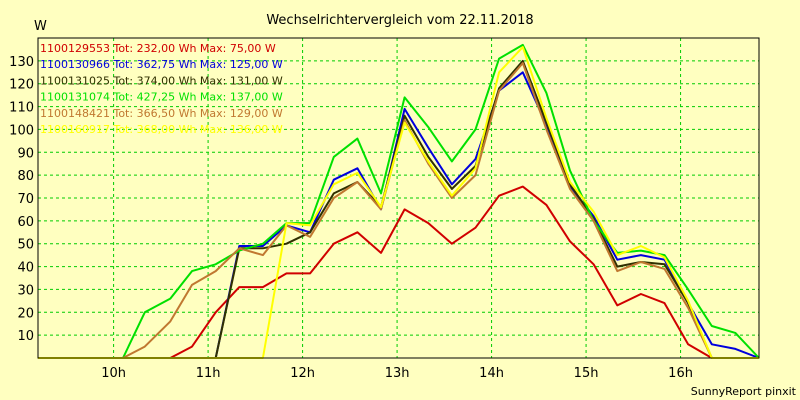 This screenshot has width=800, height=400. What do you see at coordinates (25, 199) in the screenshot?
I see `y-tick-label-70: 70` at bounding box center [25, 199].